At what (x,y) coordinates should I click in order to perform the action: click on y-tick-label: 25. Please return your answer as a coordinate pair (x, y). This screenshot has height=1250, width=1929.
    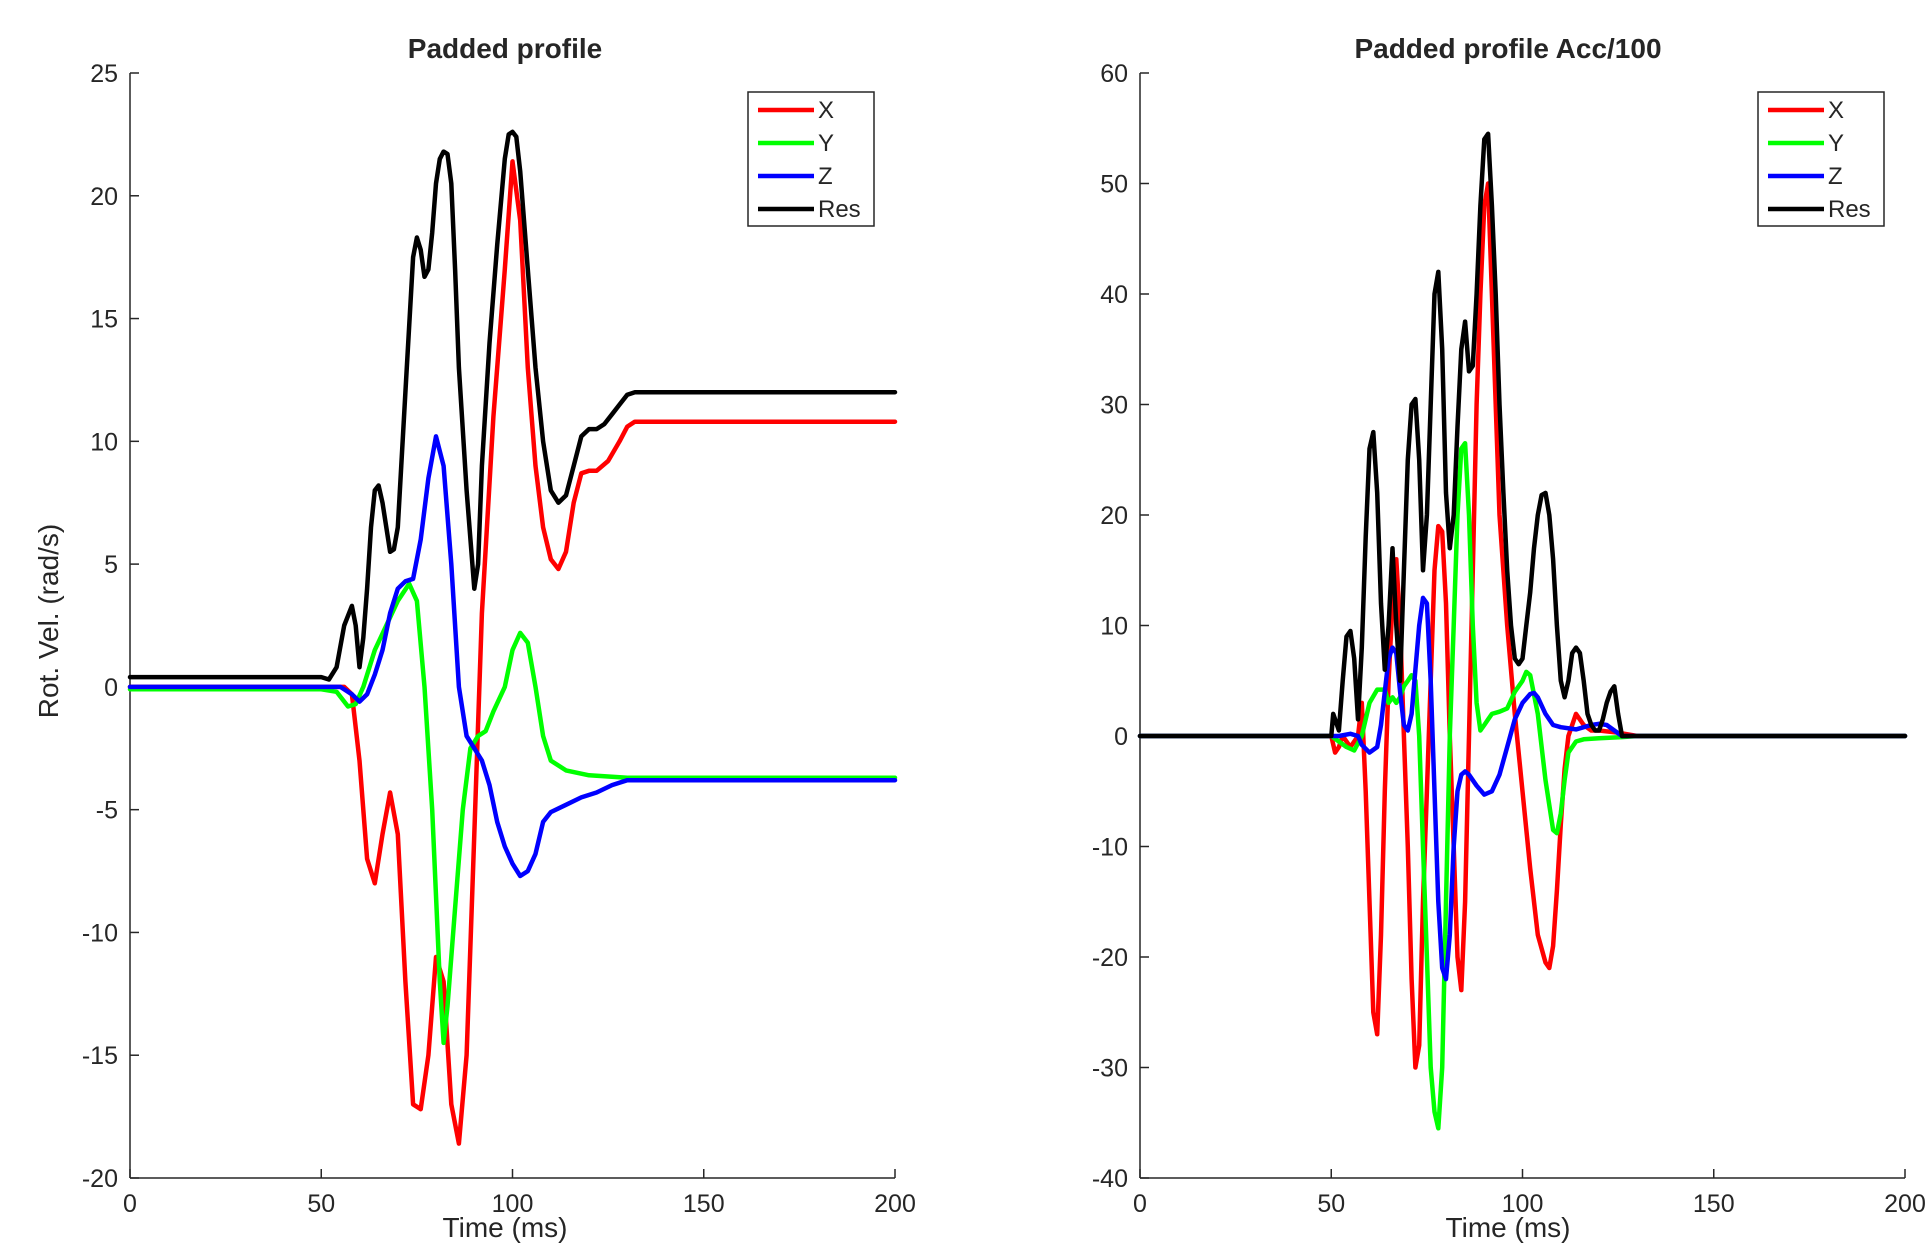
    Looking at the image, I should click on (104, 74).